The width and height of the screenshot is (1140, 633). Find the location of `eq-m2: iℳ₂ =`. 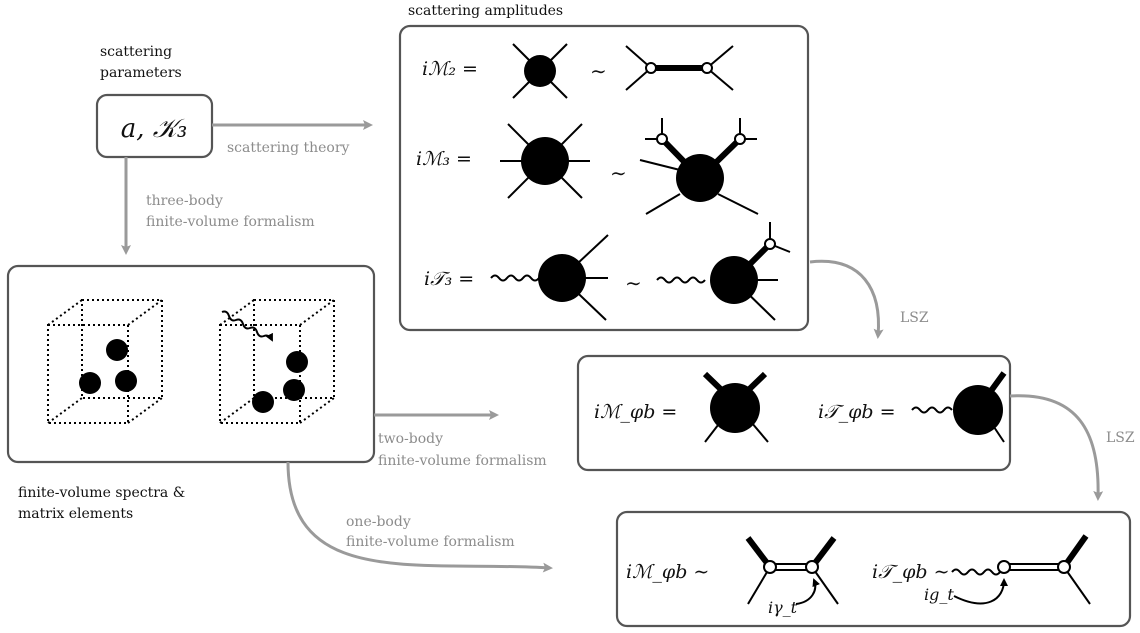

eq-m2: iℳ₂ = is located at coordinates (450, 69).